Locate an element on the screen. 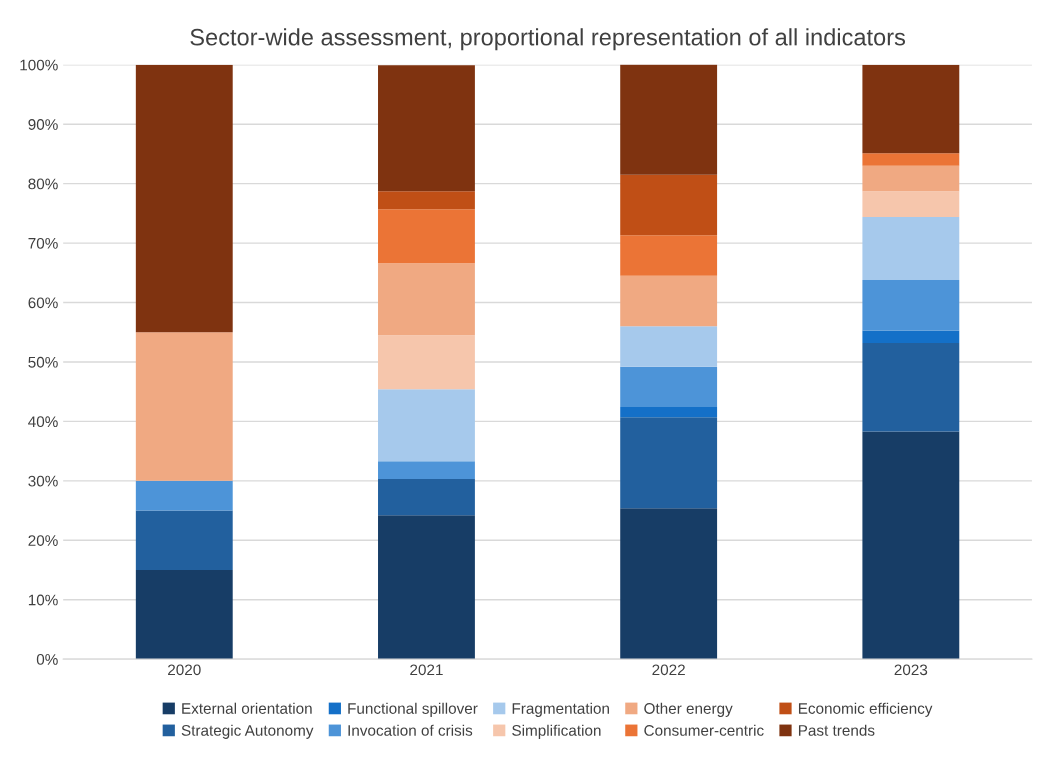 Image resolution: width=1053 pixels, height=762 pixels. y-tick-label: 0% is located at coordinates (47, 659).